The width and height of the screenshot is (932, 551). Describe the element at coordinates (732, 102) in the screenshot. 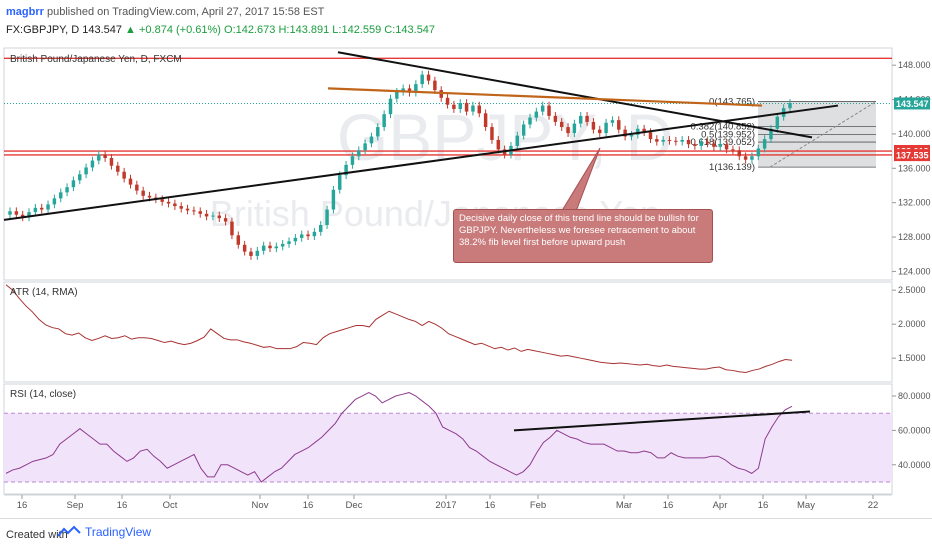

I see `fib-level-label: 0(143.765)` at that location.